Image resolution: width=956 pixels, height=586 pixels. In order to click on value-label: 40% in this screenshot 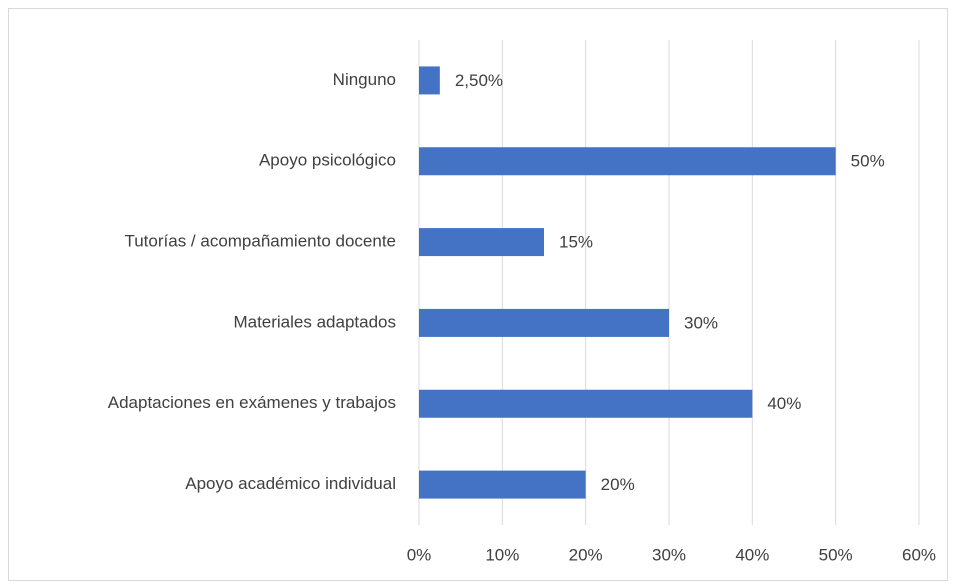, I will do `click(784, 403)`.